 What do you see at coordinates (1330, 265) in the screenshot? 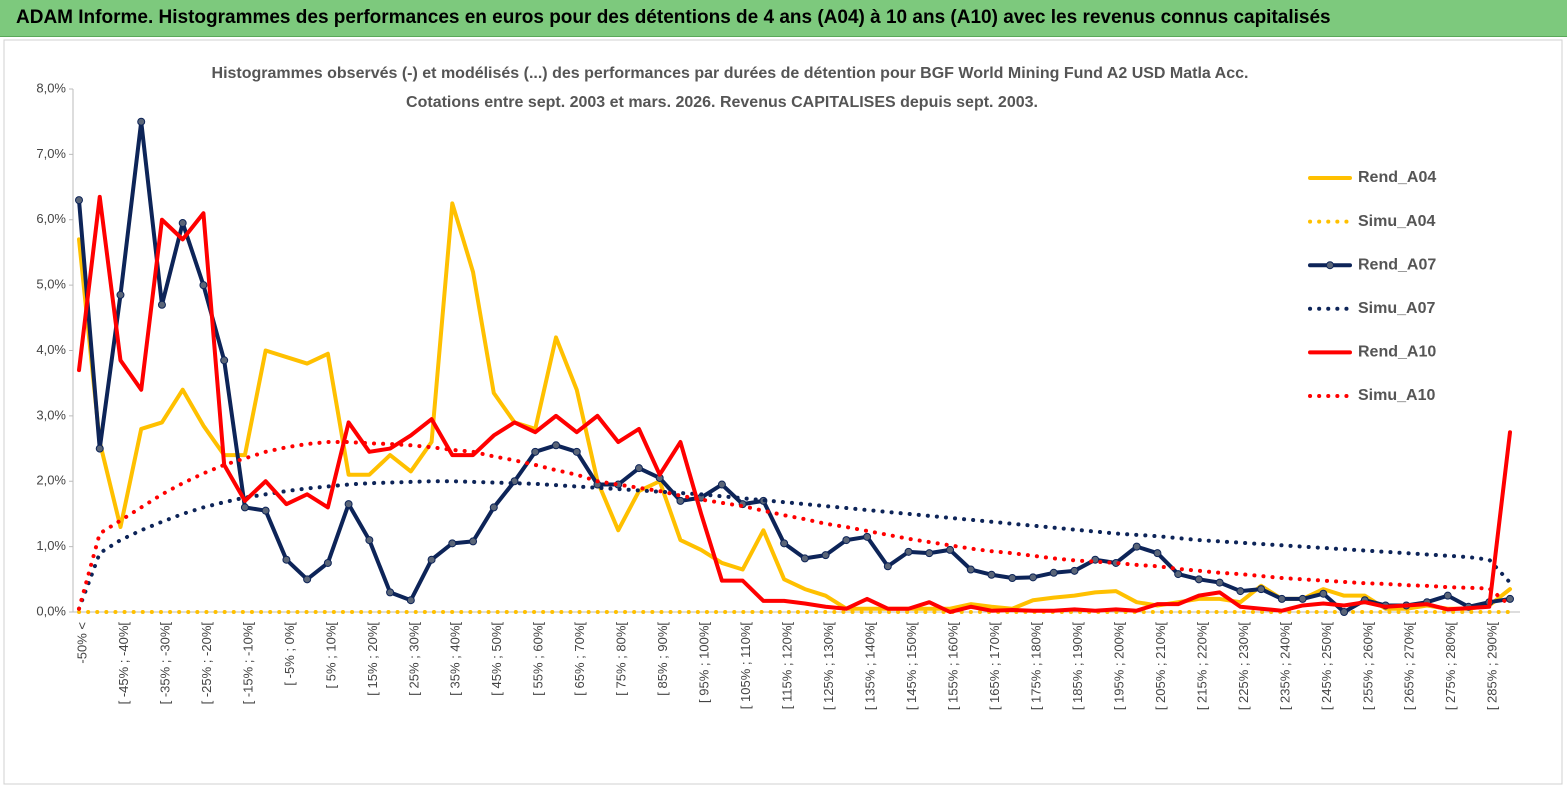
I see `legend-marker` at bounding box center [1330, 265].